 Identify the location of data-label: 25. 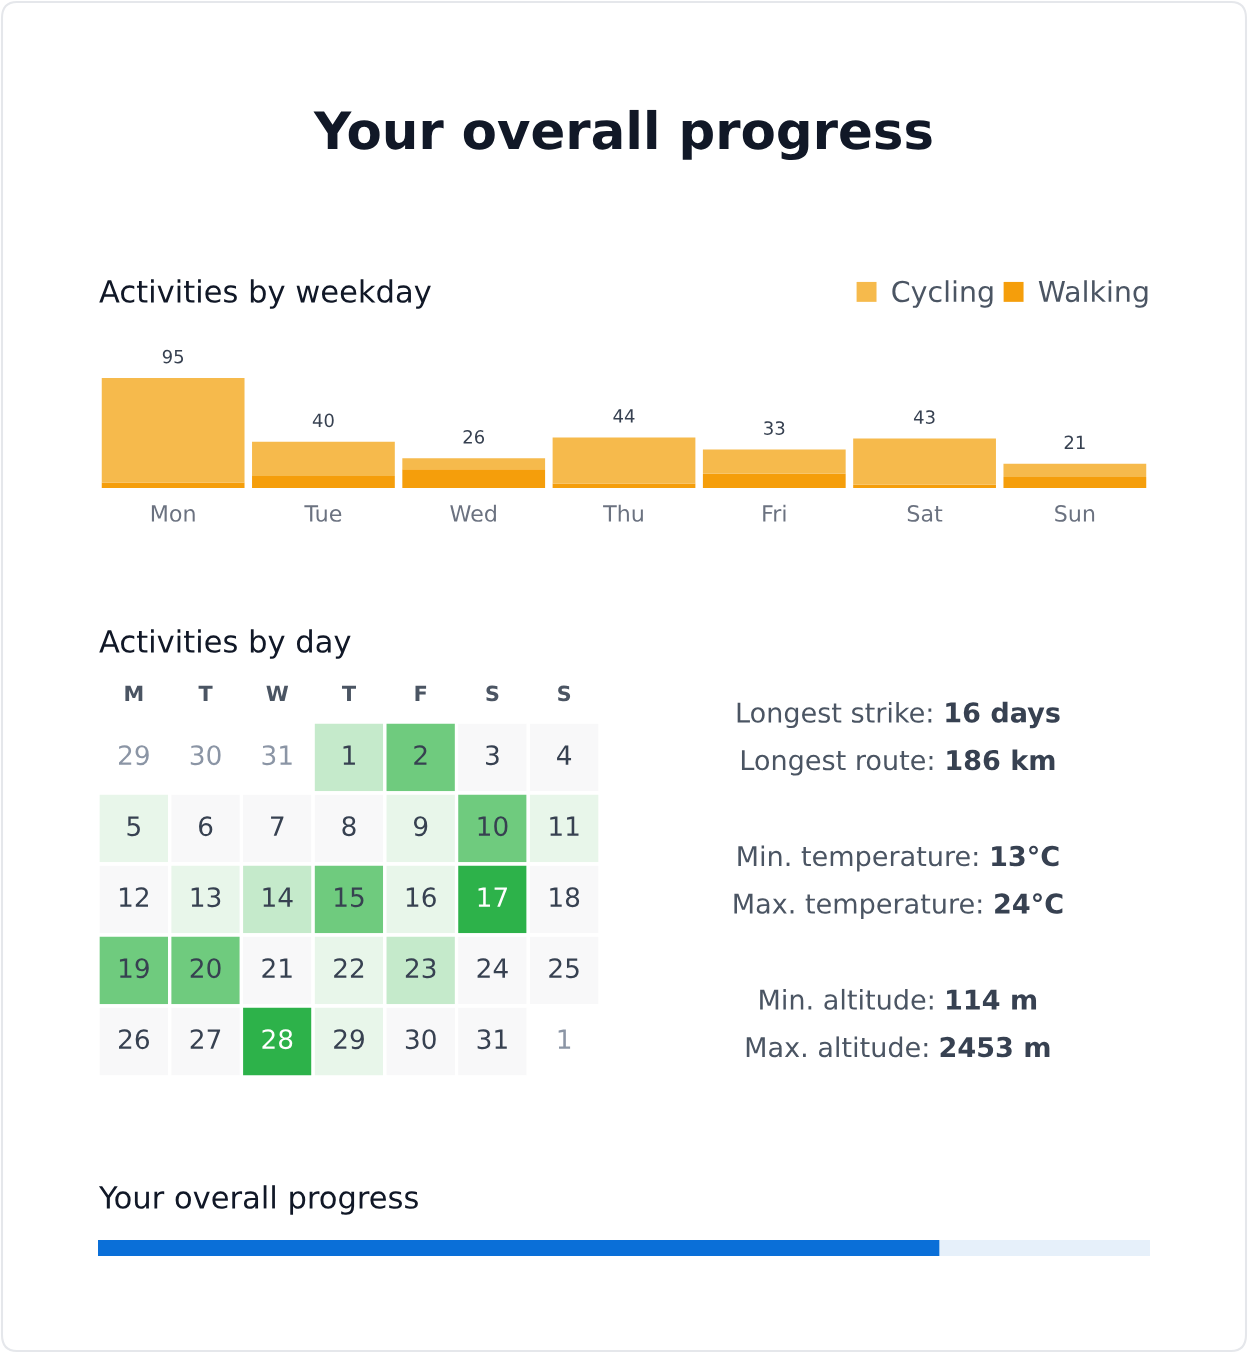
(564, 968).